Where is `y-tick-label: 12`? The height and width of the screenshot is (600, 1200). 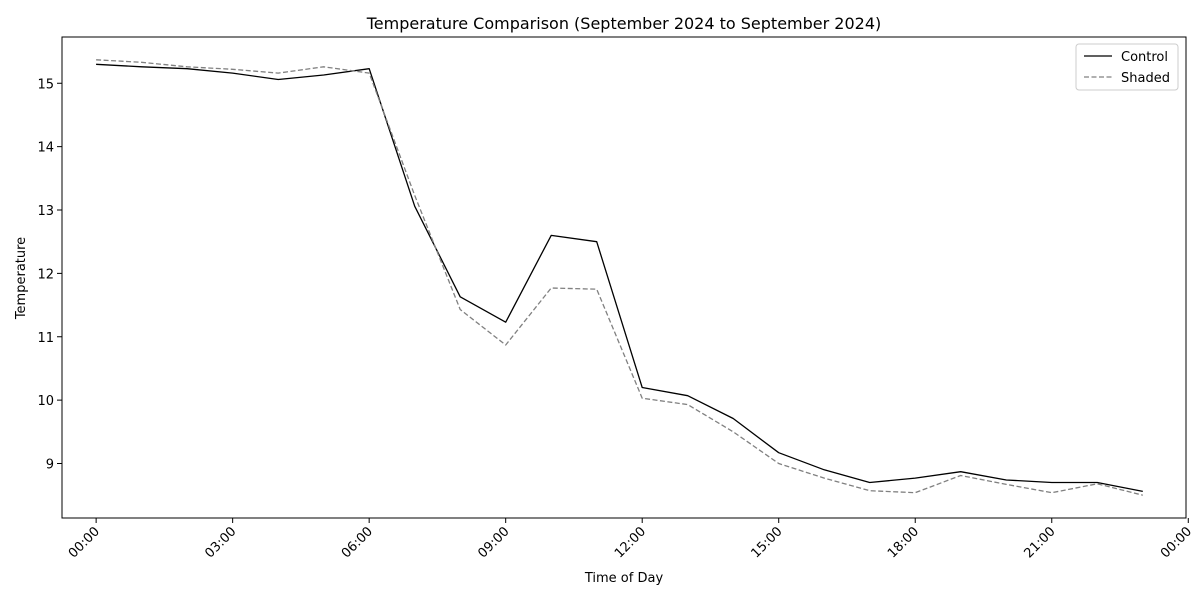
y-tick-label: 12 is located at coordinates (45, 274).